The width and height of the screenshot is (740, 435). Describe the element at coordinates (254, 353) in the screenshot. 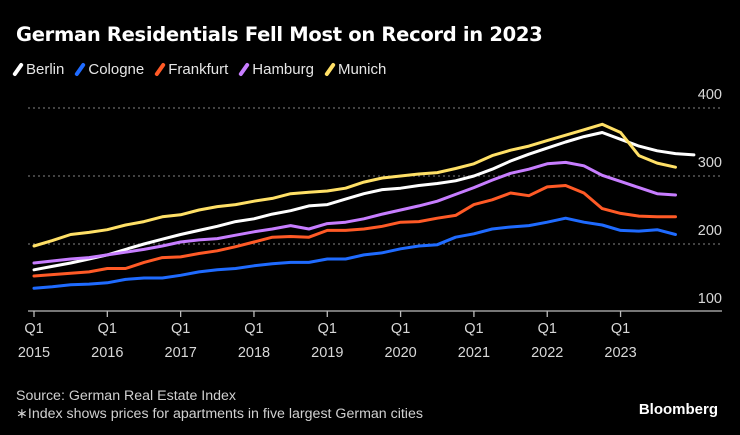

I see `x-tick-label-year: 2018` at that location.